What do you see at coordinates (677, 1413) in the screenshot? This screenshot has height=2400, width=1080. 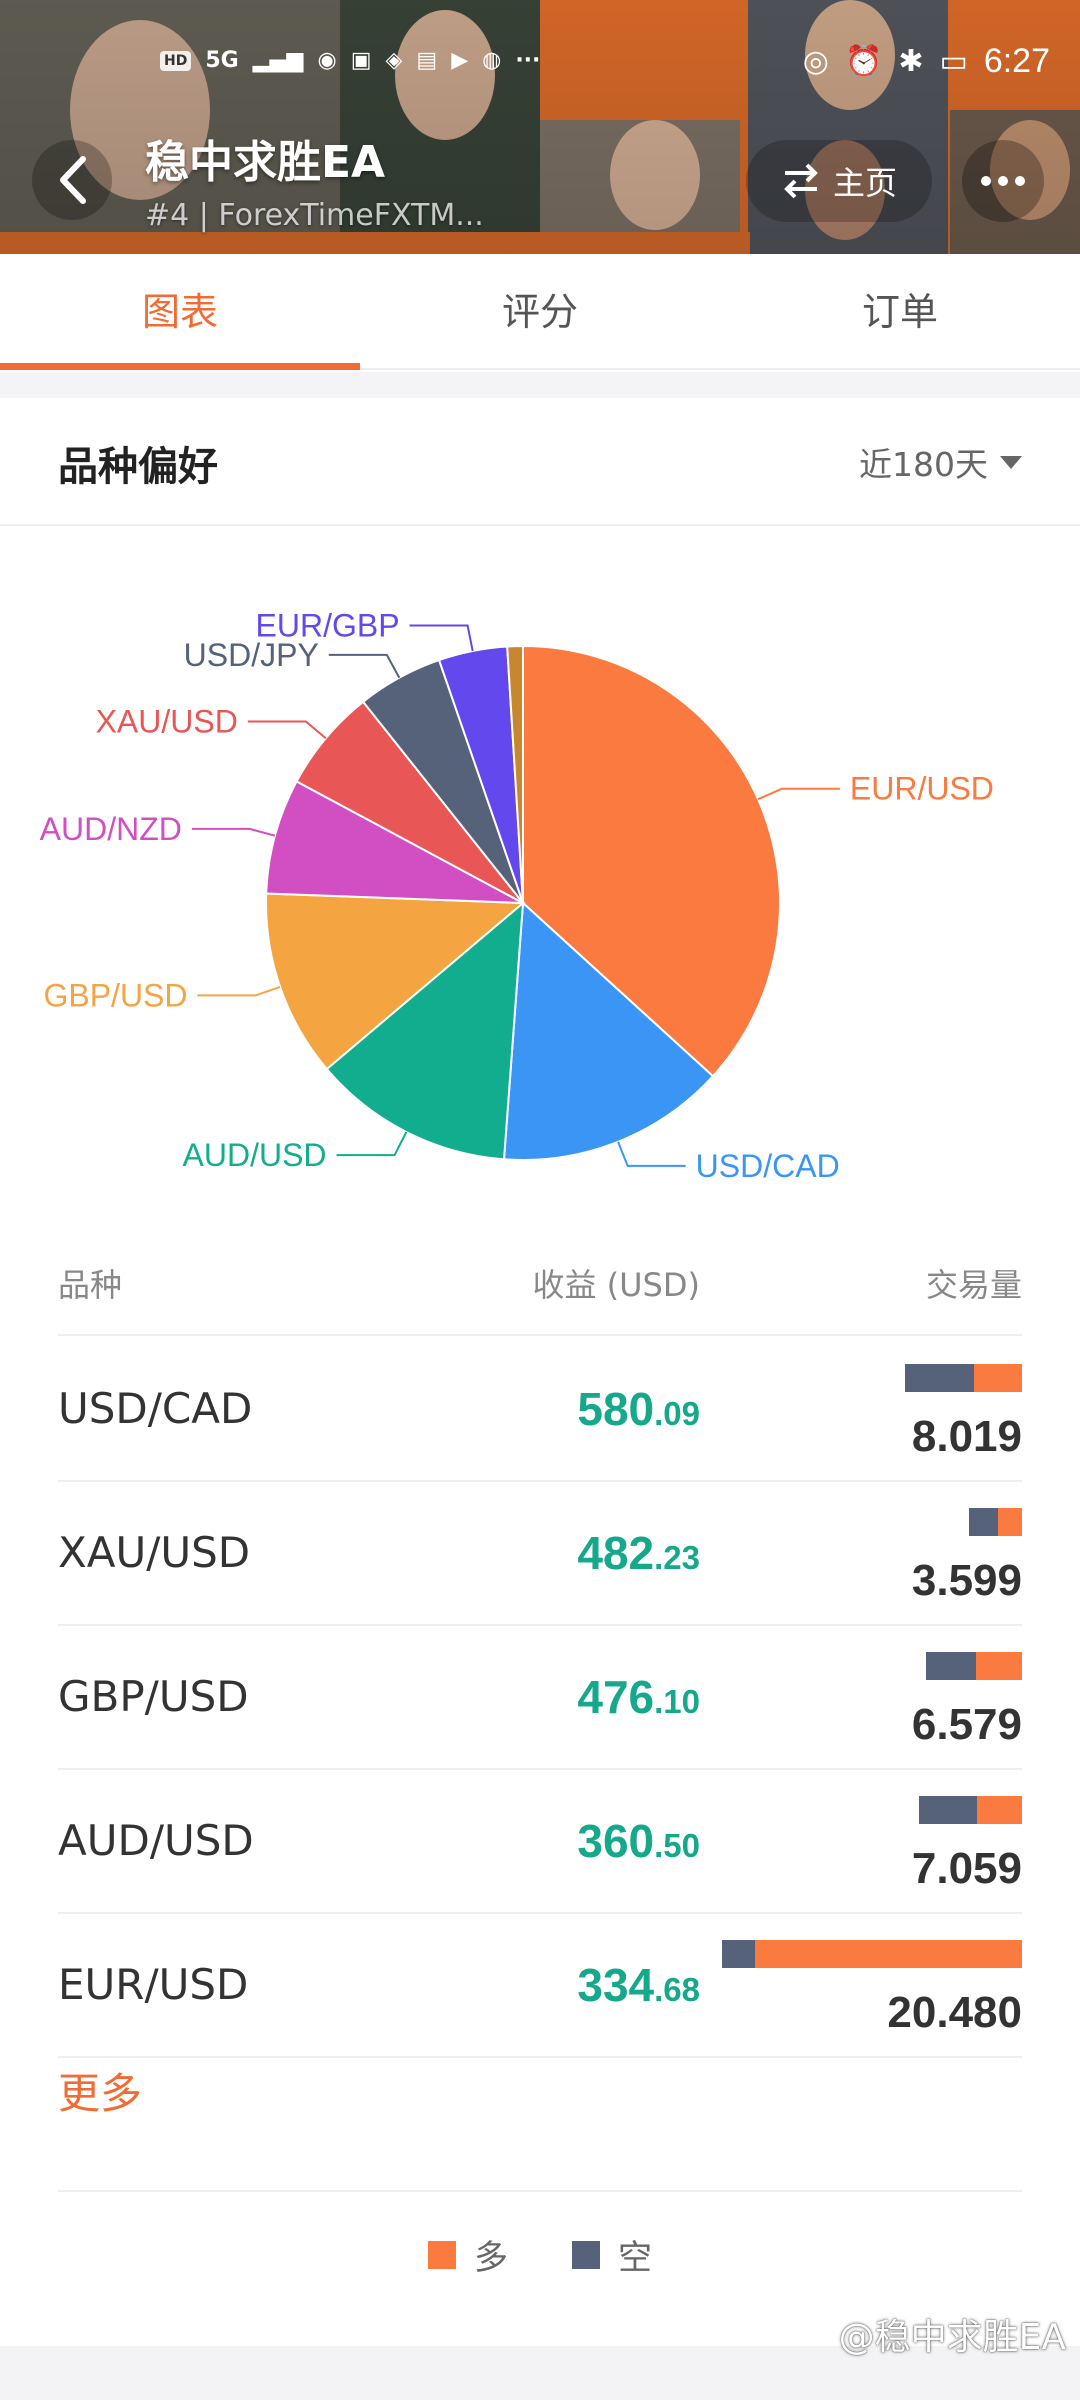 I see `row-profit-decimal: .09` at bounding box center [677, 1413].